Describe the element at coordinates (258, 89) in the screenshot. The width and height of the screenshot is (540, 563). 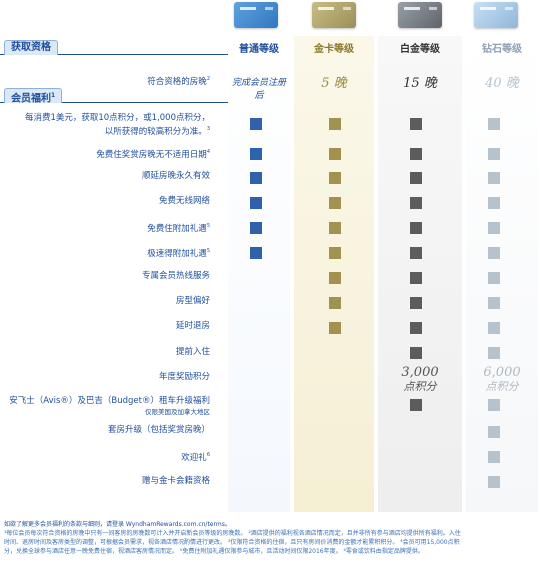
I see `qualify-standard: 完成会员注册后` at that location.